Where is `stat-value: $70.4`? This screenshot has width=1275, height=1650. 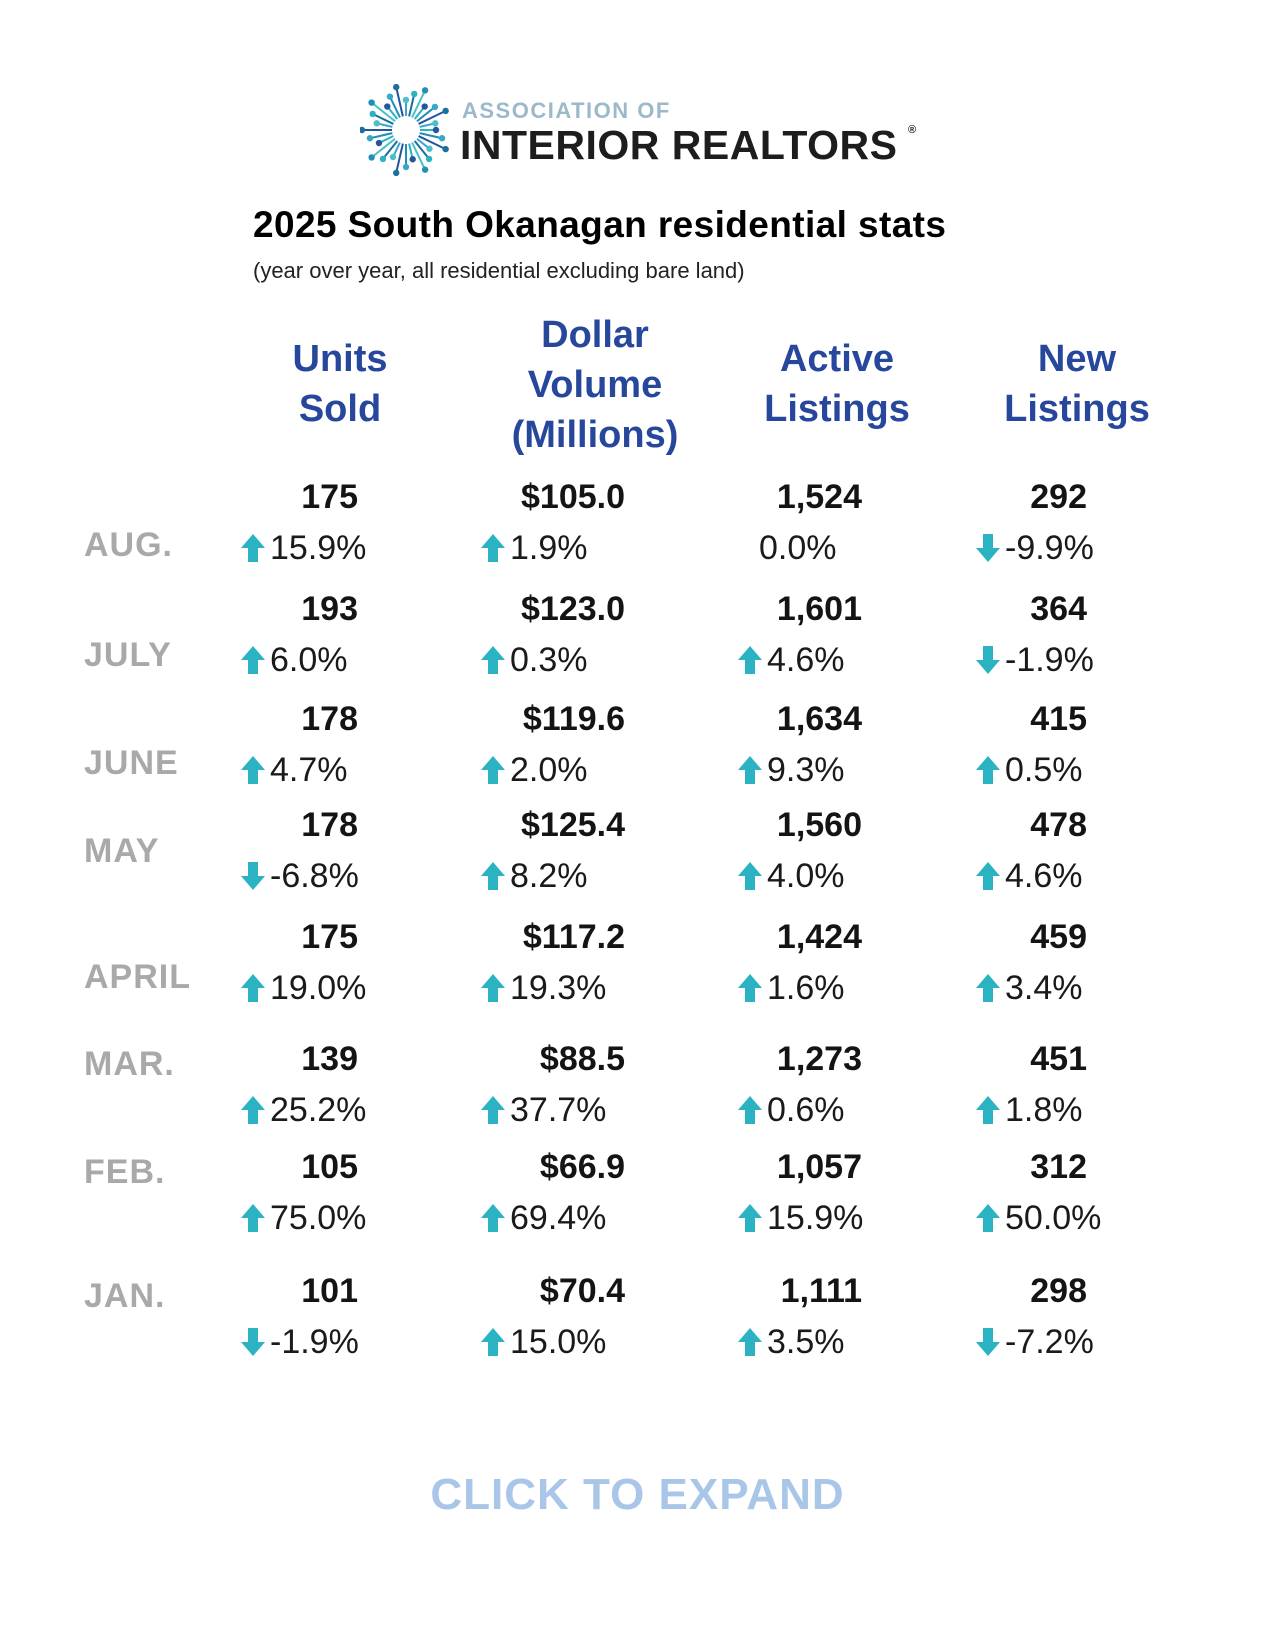 stat-value: $70.4 is located at coordinates (582, 1291).